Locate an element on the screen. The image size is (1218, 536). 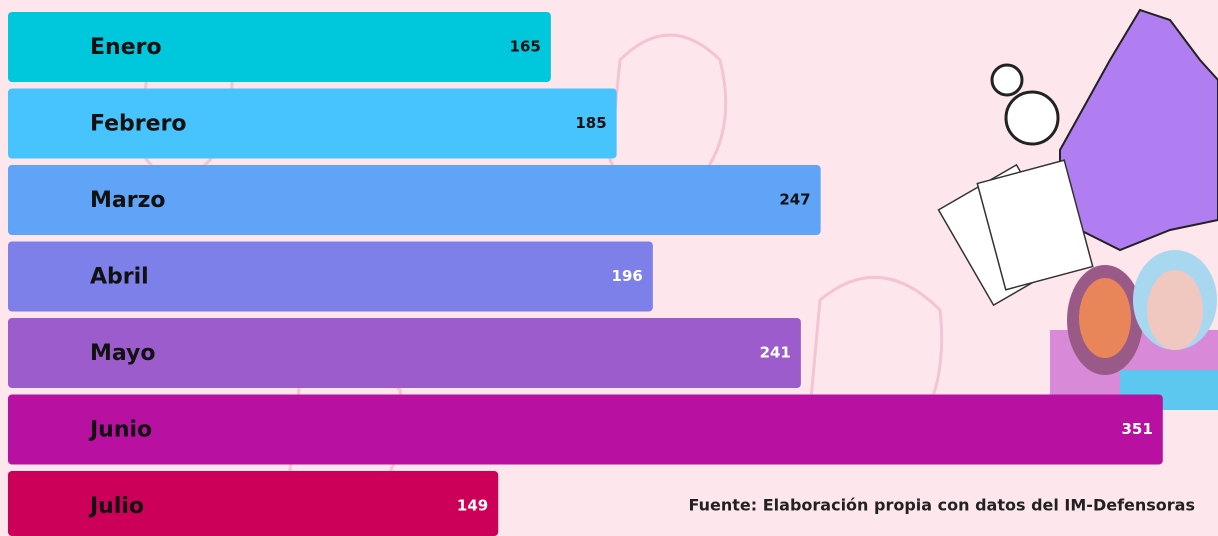
category-label: Julio is located at coordinates (116, 506).